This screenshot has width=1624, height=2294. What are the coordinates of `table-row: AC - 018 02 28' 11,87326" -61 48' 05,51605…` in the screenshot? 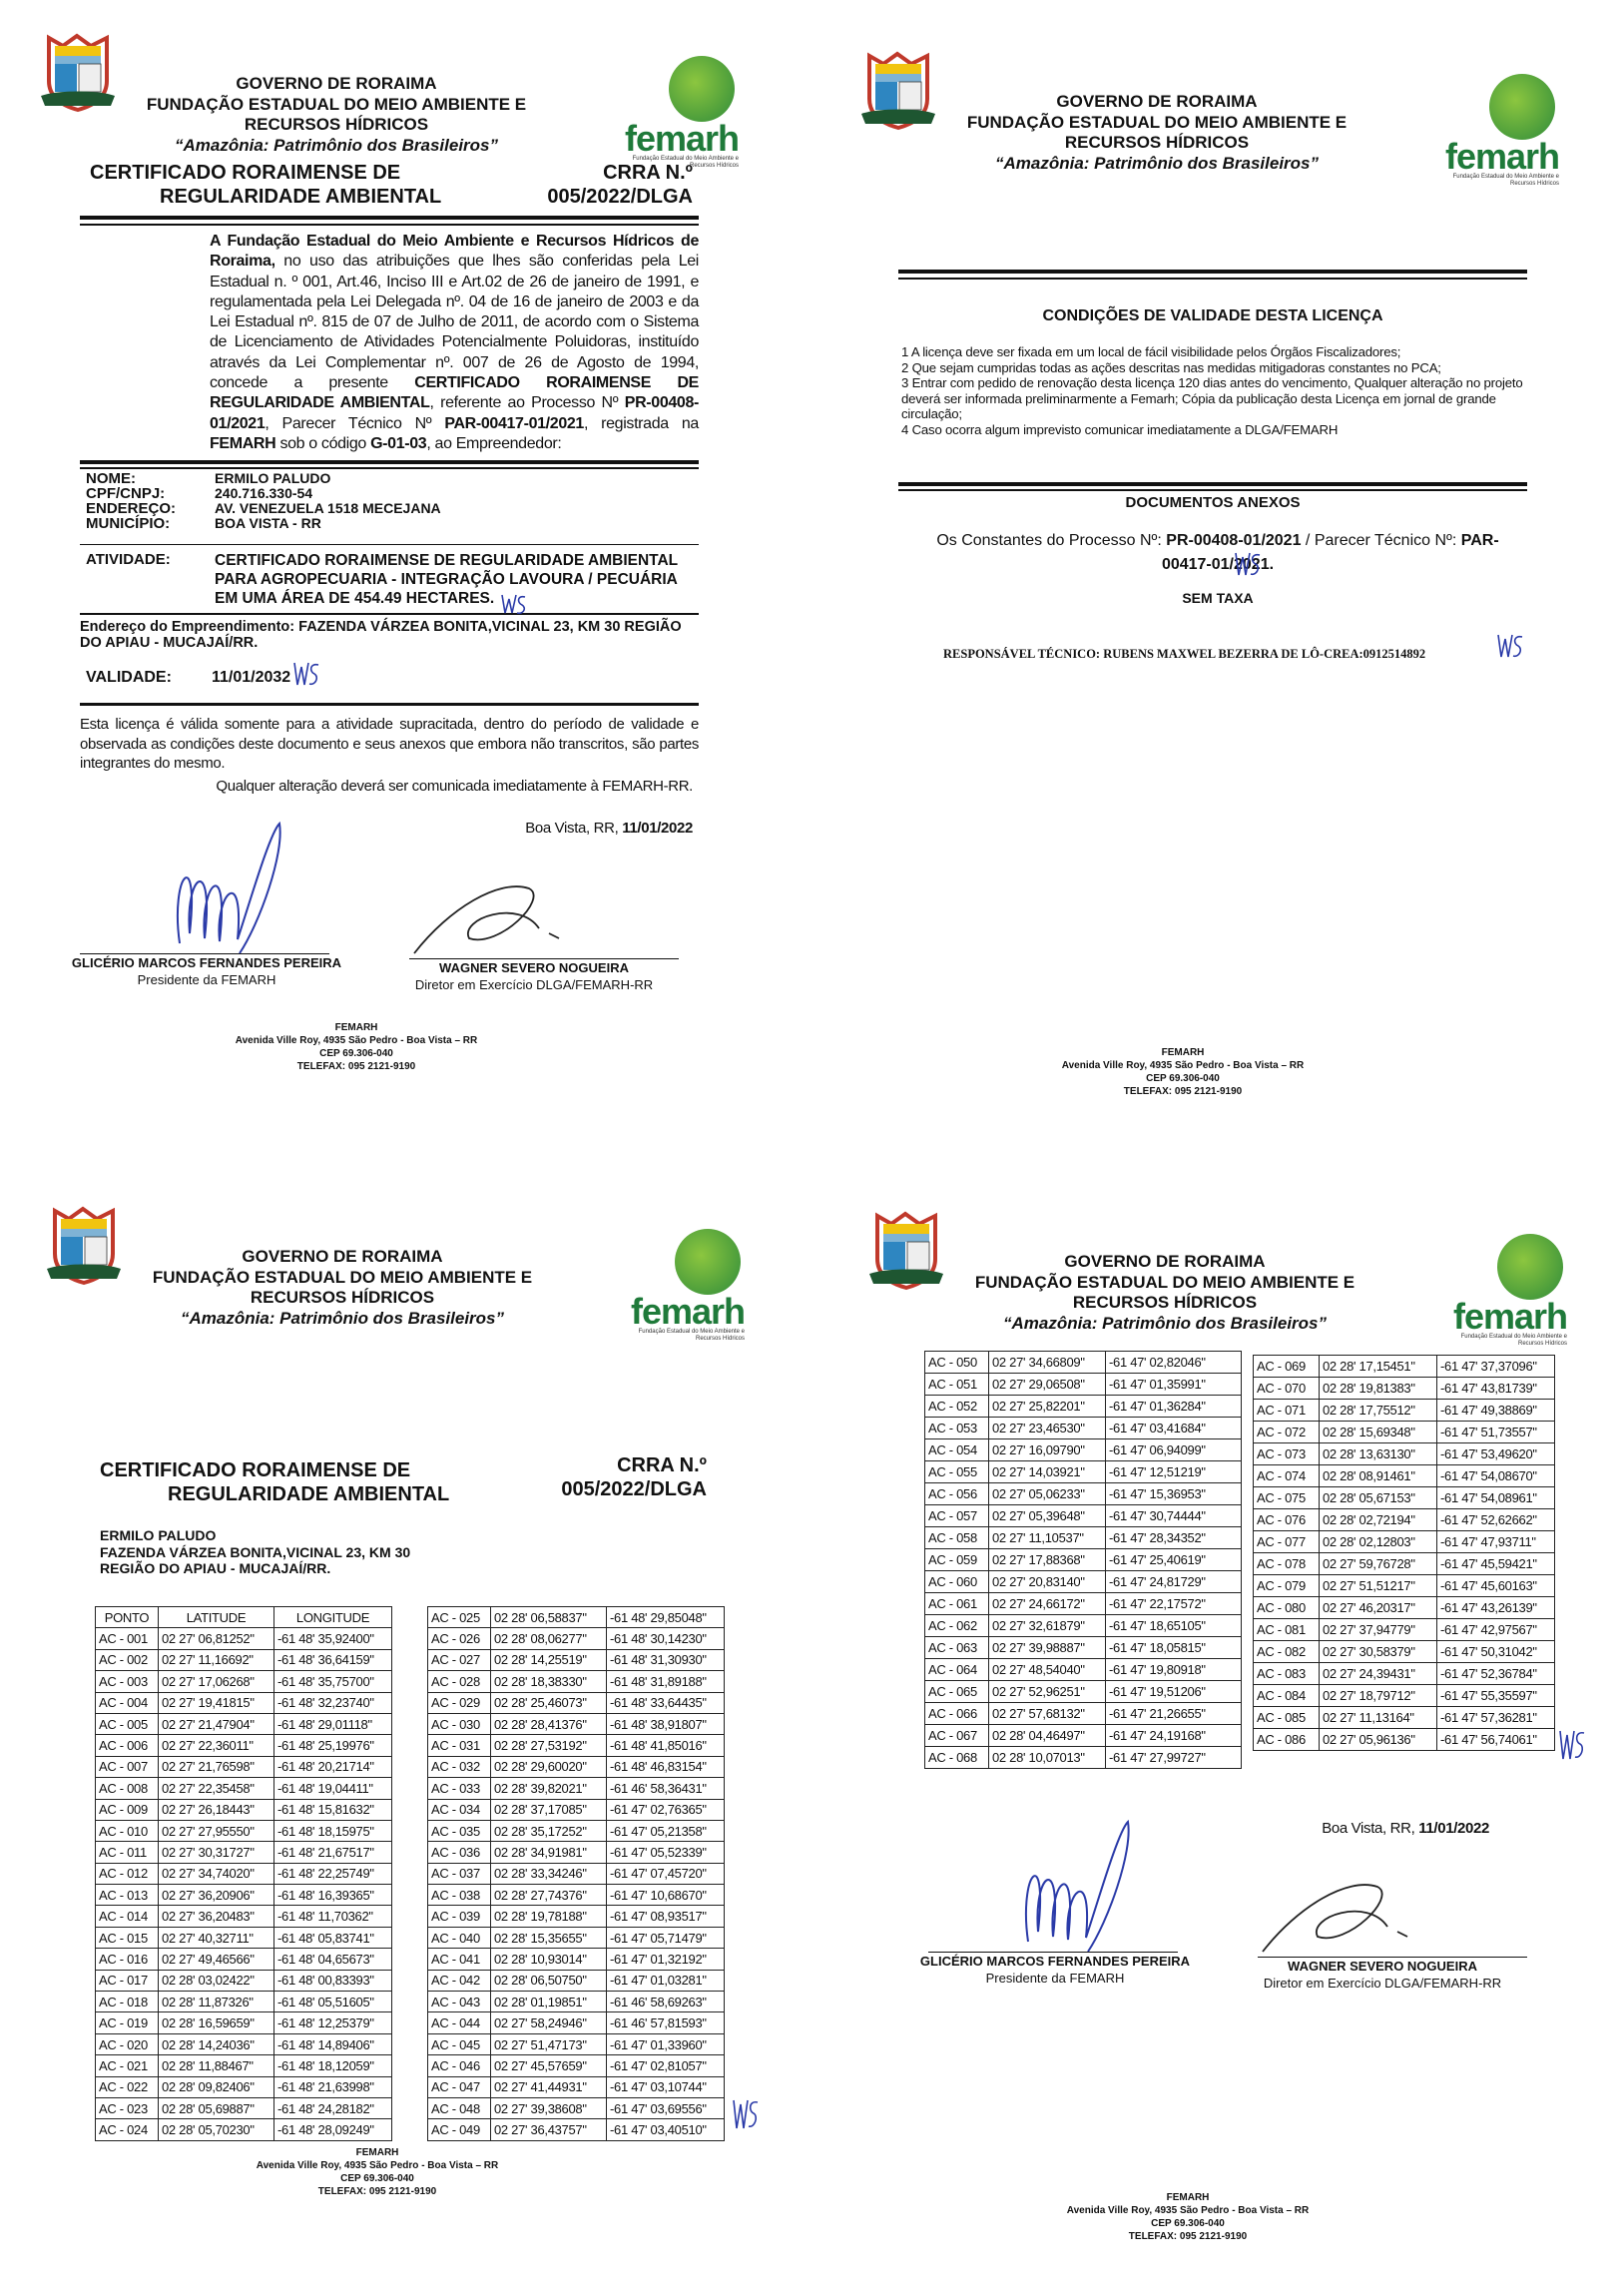 It's located at (243, 2002).